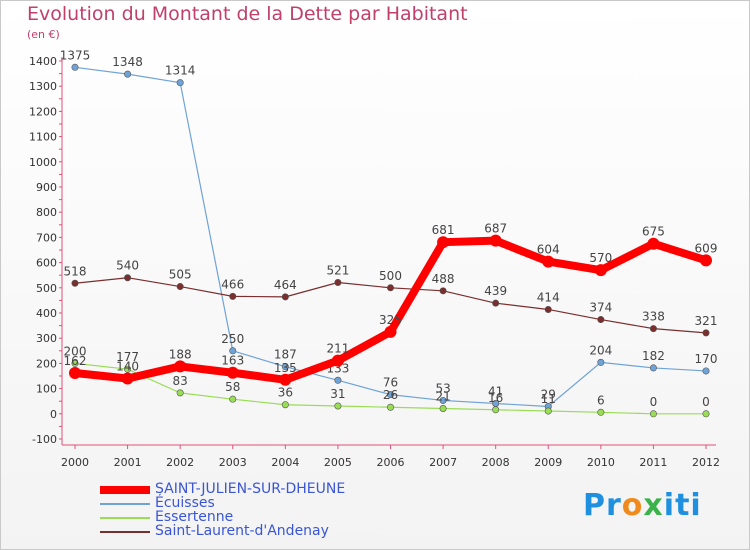 The width and height of the screenshot is (750, 550). Describe the element at coordinates (46, 187) in the screenshot. I see `y-tick-label: 900` at that location.